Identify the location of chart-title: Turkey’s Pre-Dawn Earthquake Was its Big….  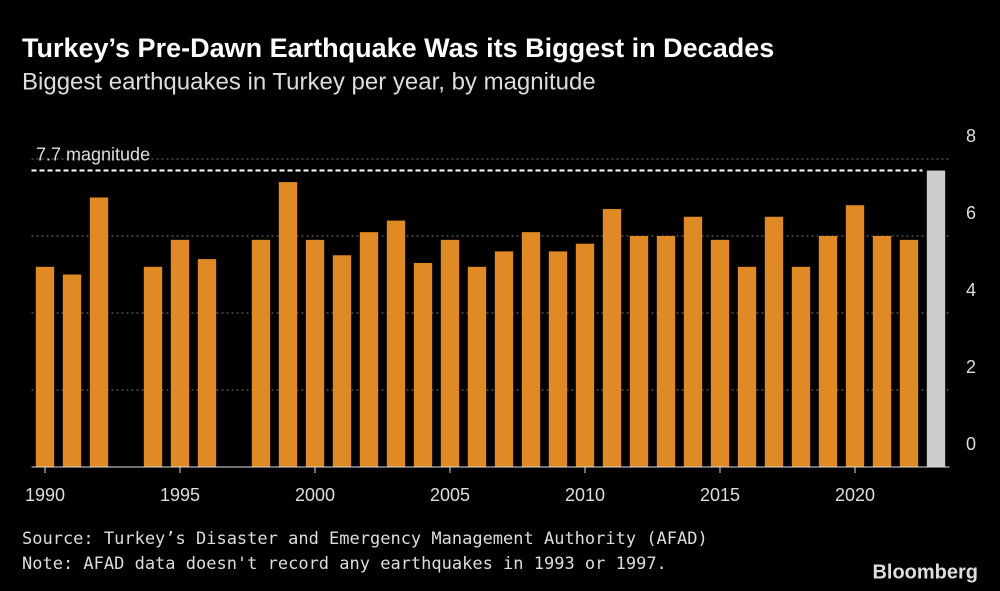
(398, 48).